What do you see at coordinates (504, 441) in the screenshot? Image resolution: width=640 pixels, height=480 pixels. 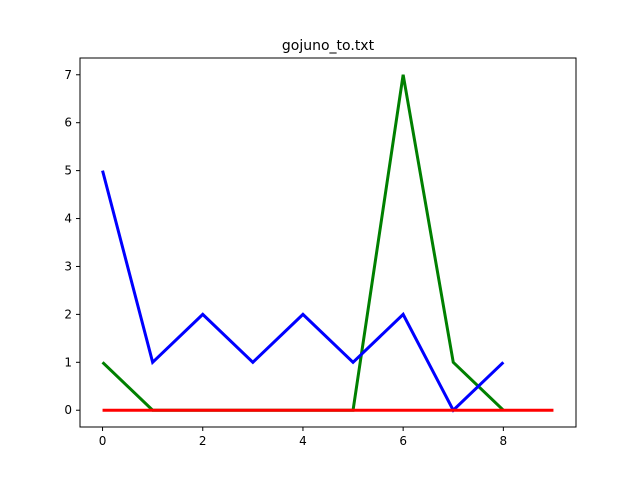 I see `x-tick-label: 8` at bounding box center [504, 441].